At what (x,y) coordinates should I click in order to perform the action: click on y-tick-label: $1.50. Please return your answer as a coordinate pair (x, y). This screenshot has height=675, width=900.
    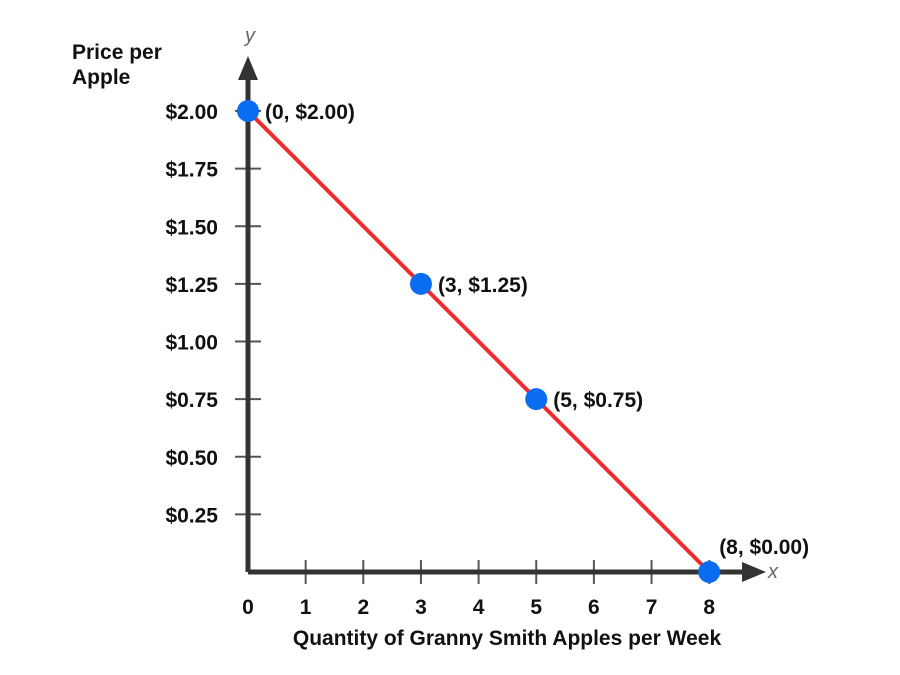
    Looking at the image, I should click on (191, 227).